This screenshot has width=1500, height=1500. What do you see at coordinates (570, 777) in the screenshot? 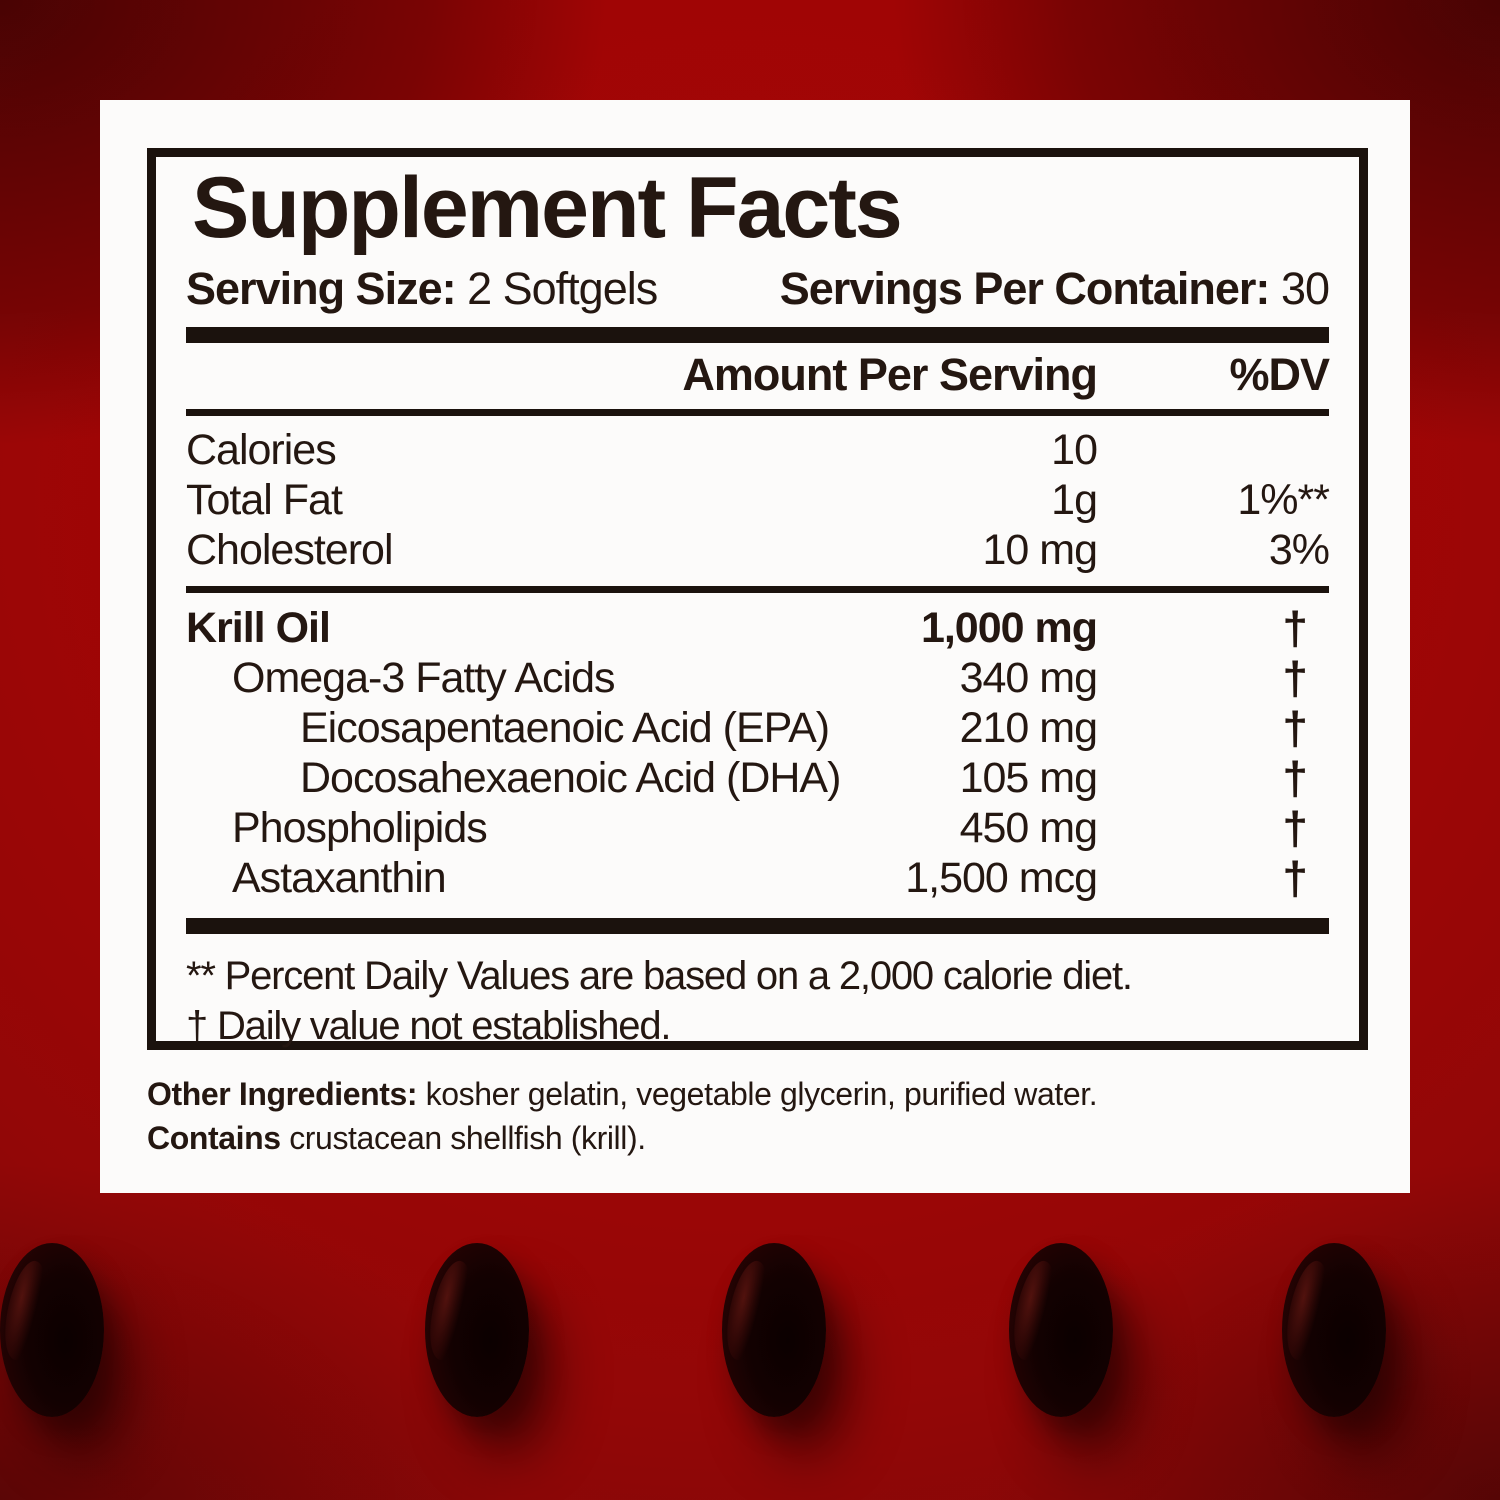
I see `nutrient-name: Docosahexaenoic Acid (DHA)` at bounding box center [570, 777].